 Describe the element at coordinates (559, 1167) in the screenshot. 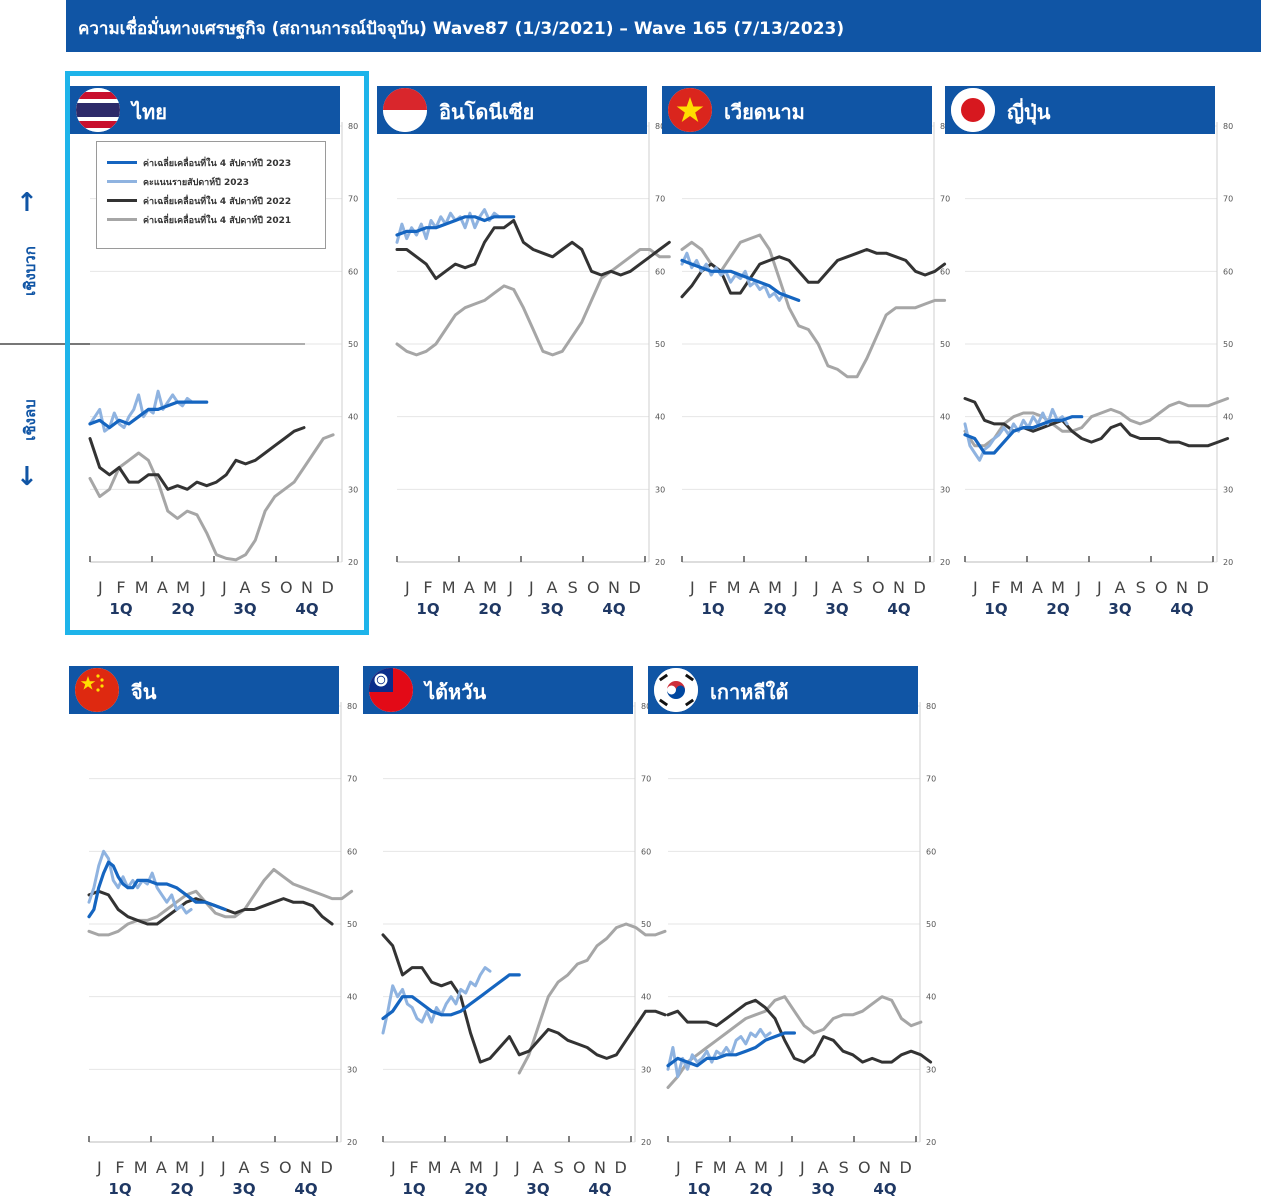

I see `month-label: S` at that location.